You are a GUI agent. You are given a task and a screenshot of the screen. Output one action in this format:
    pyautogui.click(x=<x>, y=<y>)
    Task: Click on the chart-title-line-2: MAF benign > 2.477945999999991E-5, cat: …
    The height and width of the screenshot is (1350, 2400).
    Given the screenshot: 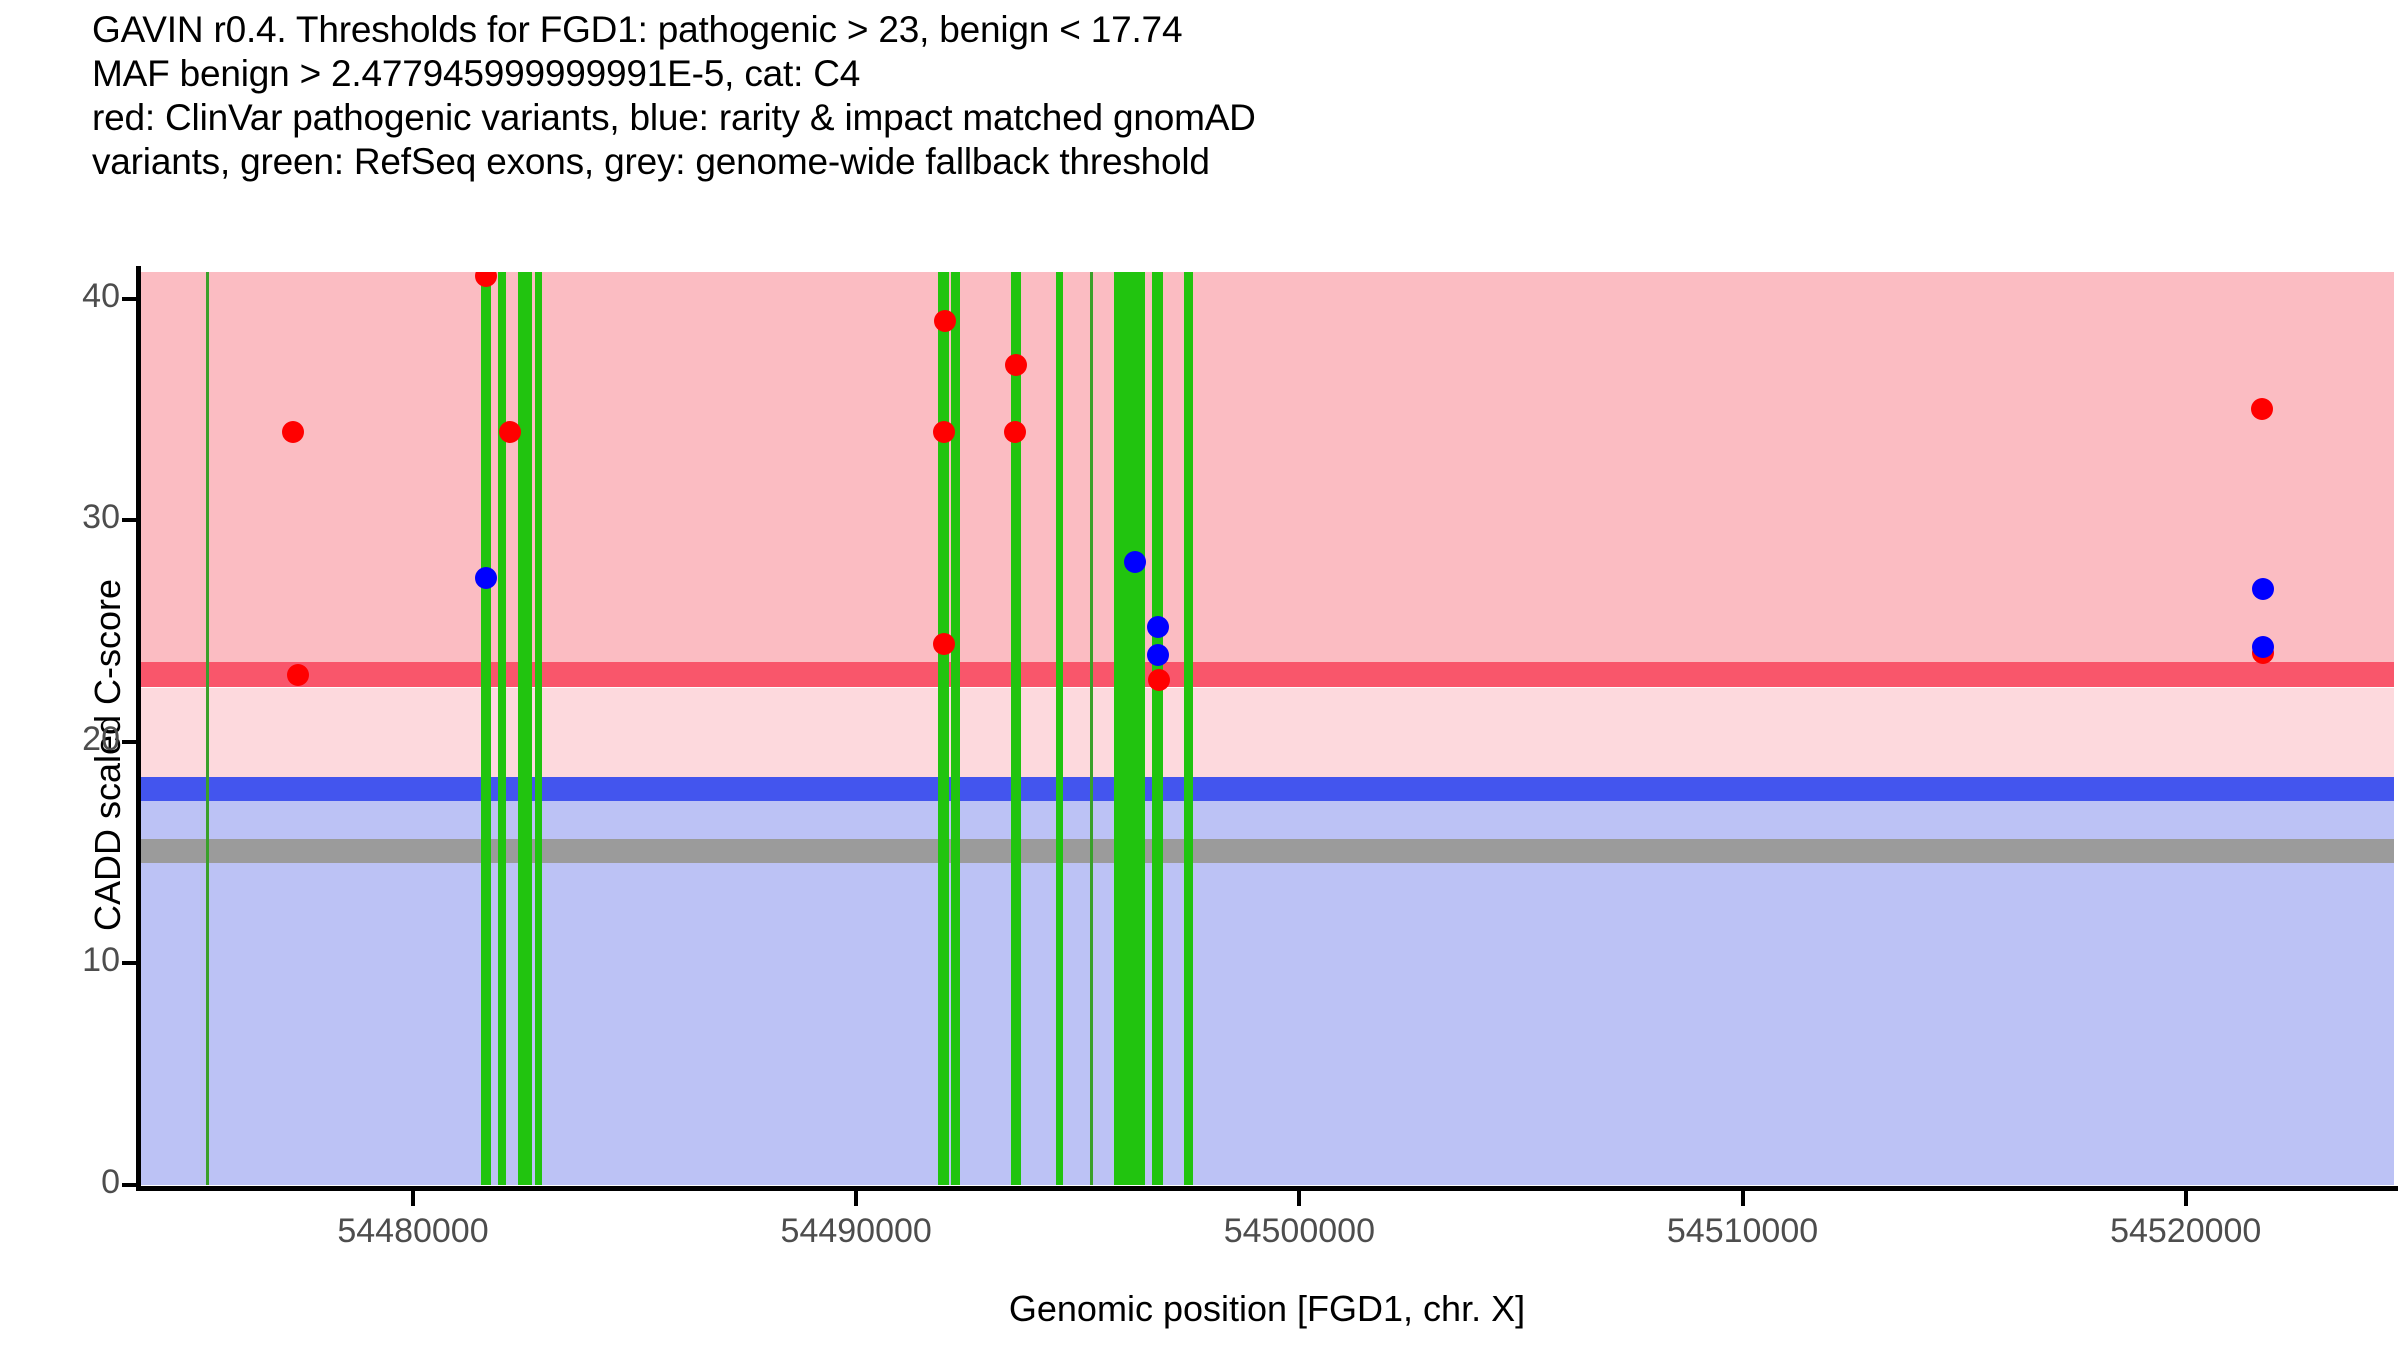 What is the action you would take?
    pyautogui.click(x=476, y=73)
    